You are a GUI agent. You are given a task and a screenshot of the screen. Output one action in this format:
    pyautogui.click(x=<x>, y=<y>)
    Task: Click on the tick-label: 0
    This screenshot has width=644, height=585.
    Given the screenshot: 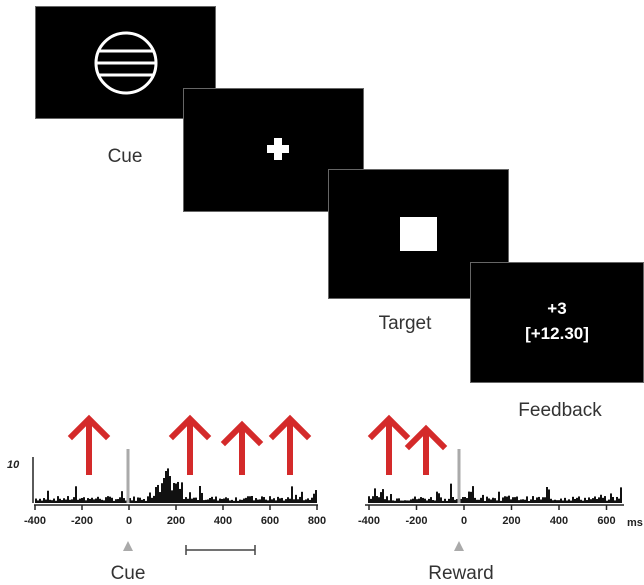 What is the action you would take?
    pyautogui.click(x=129, y=521)
    